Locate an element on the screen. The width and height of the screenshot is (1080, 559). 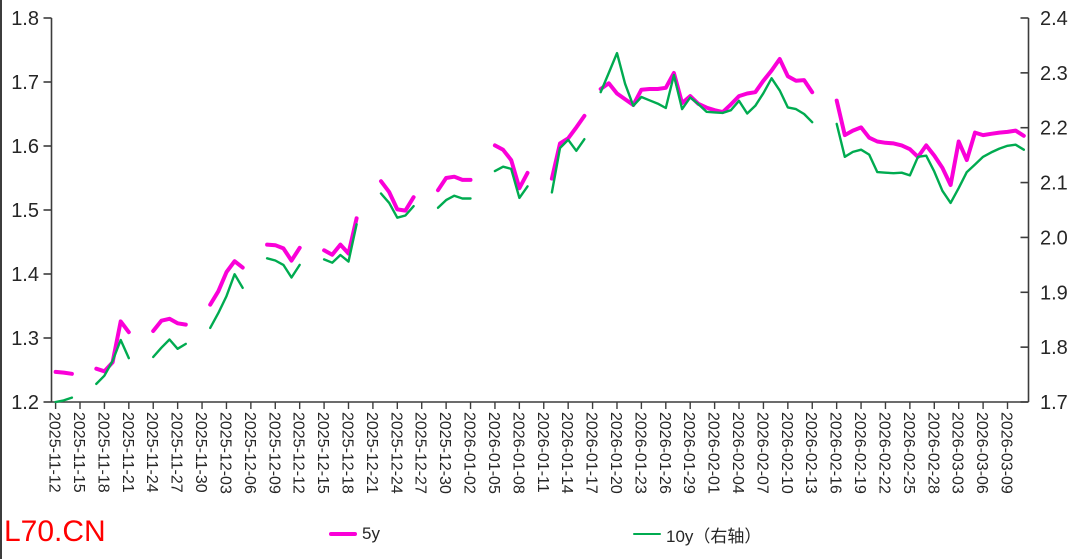
legend-label-5y: 5y is located at coordinates (371, 533).